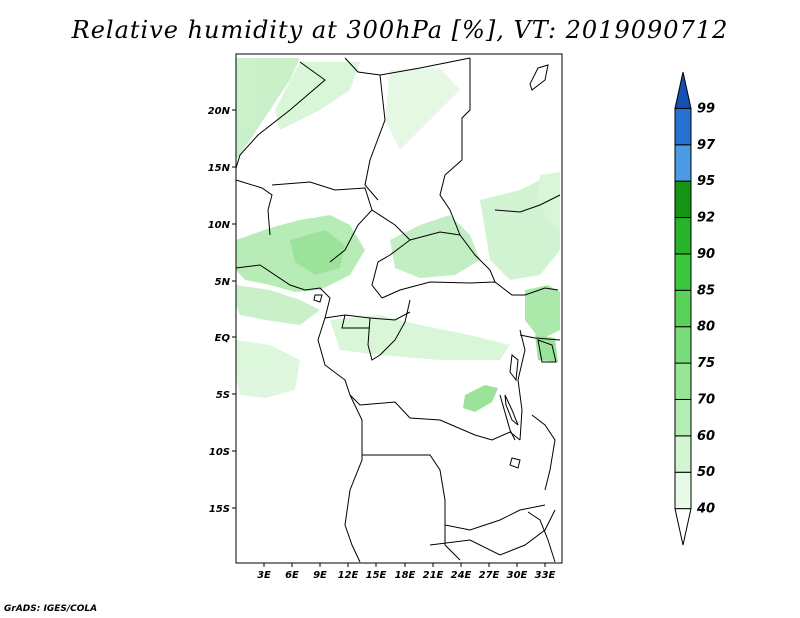 The height and width of the screenshot is (618, 800). I want to click on lon-label-12e: 12E, so click(348, 575).